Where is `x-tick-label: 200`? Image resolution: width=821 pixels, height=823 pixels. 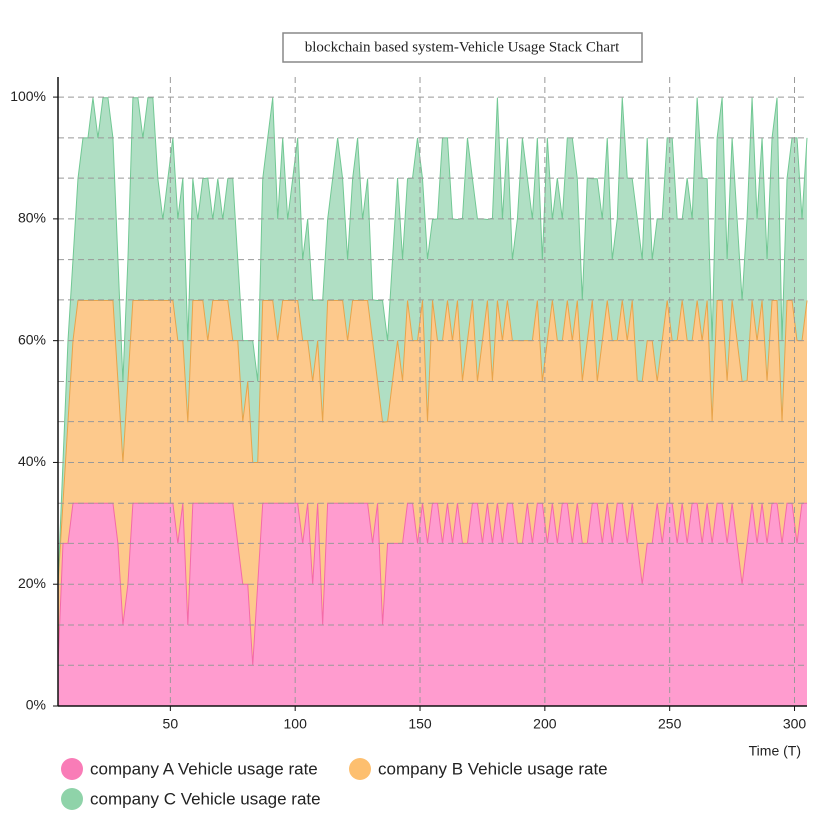 x-tick-label: 200 is located at coordinates (545, 724).